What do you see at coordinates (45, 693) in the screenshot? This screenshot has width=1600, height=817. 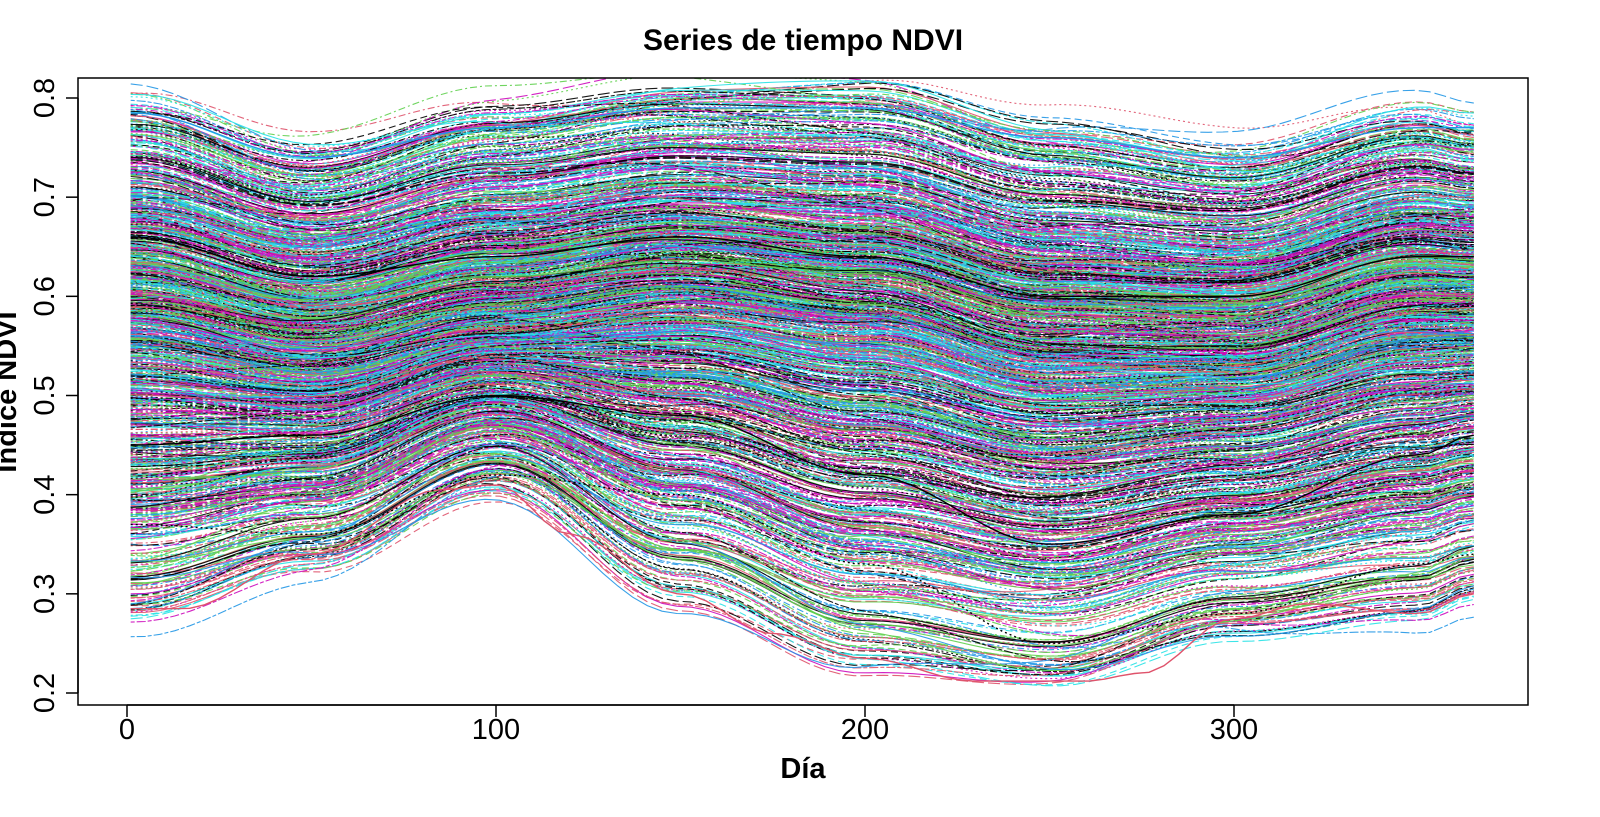 I see `y-tick-label: 0.2` at bounding box center [45, 693].